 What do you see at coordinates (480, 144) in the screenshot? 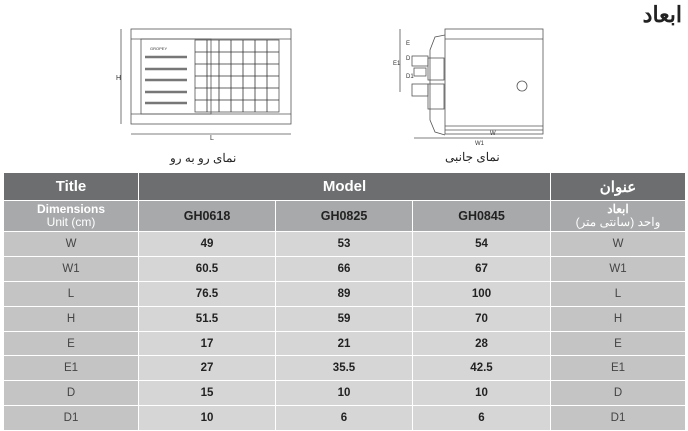
I see `w1-label: W1` at bounding box center [480, 144].